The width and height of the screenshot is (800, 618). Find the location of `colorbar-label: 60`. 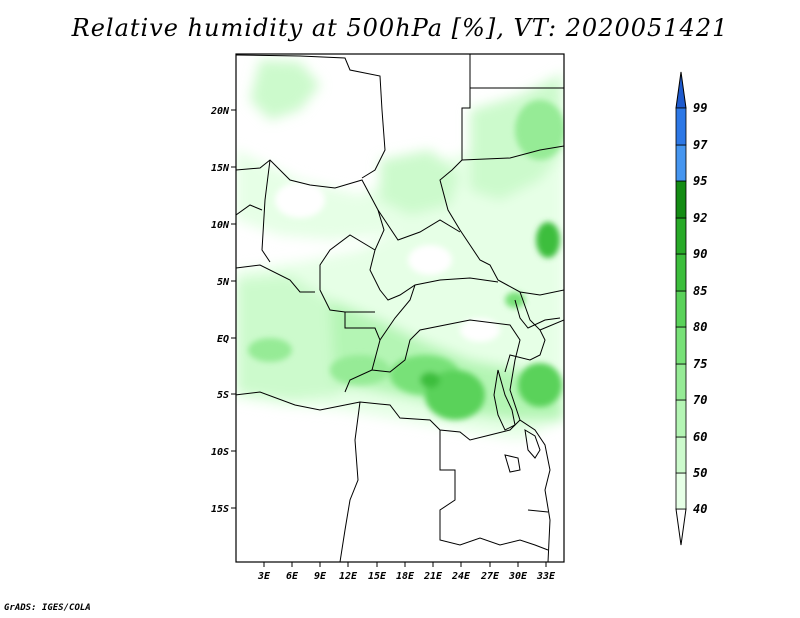

colorbar-label: 60 is located at coordinates (700, 437).